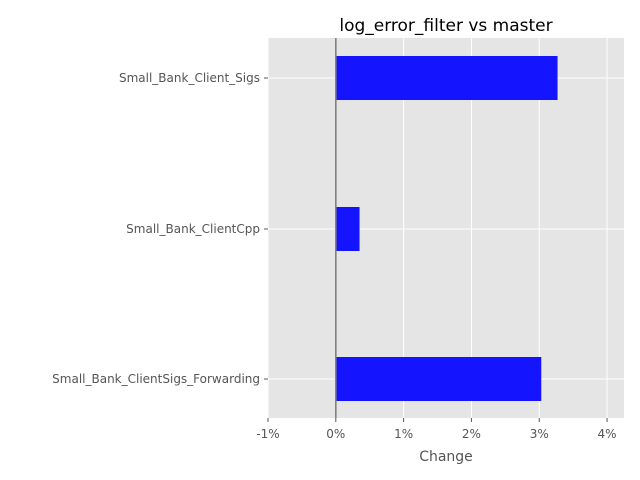 The width and height of the screenshot is (640, 480). What do you see at coordinates (471, 434) in the screenshot?
I see `x-tick-label: 2%` at bounding box center [471, 434].